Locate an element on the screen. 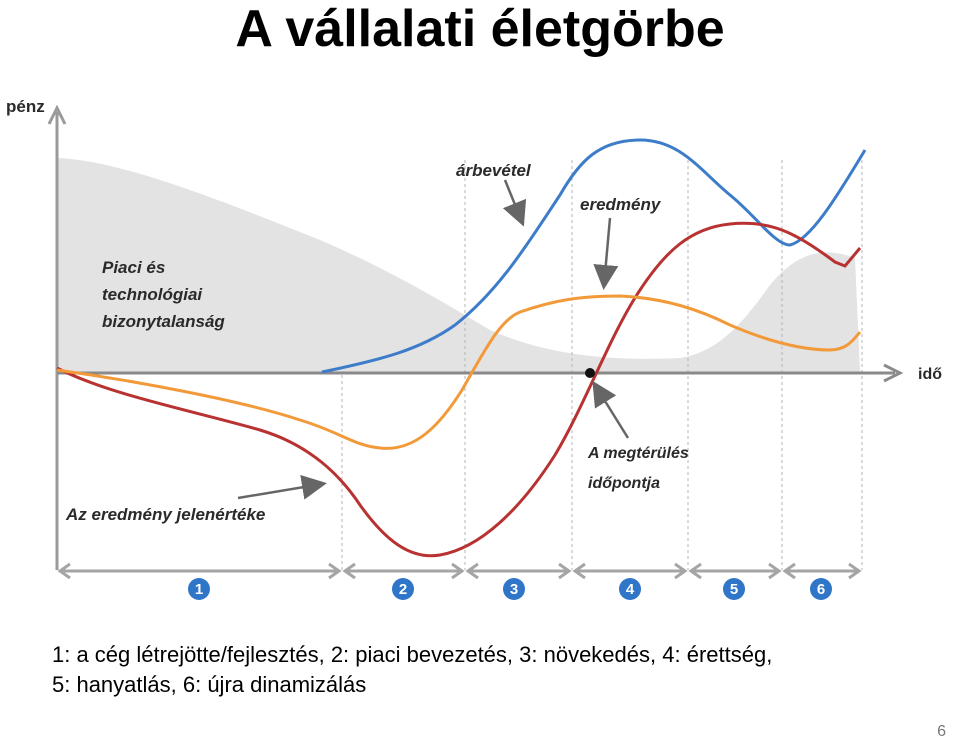 Image resolution: width=960 pixels, height=747 pixels. phase-spans is located at coordinates (459, 571).